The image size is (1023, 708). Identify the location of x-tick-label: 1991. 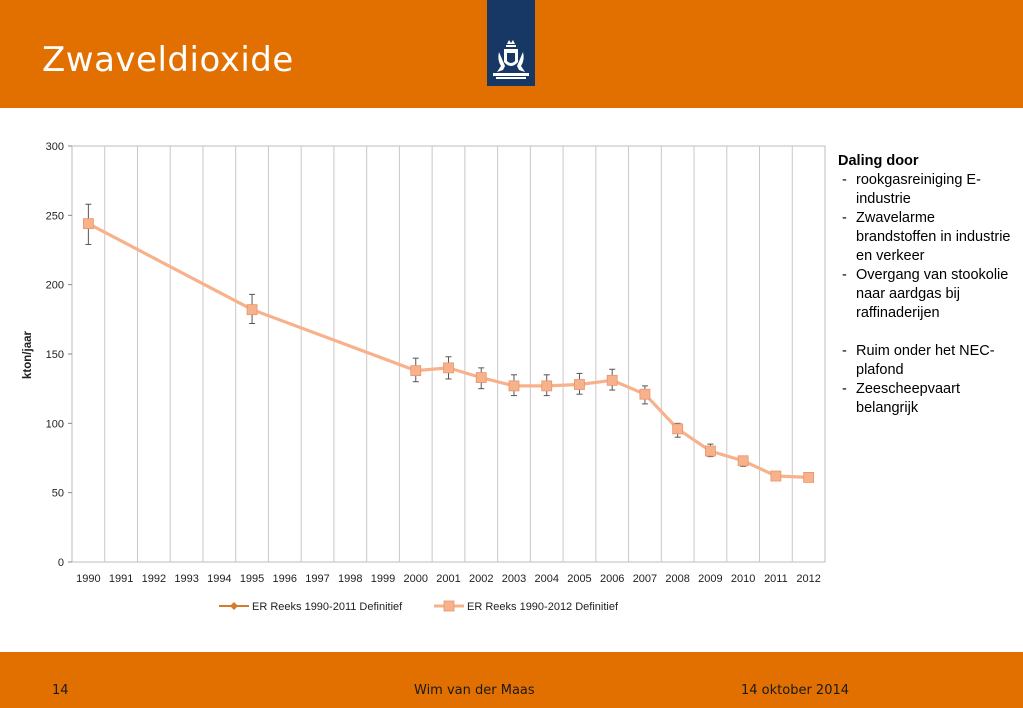
(121, 579).